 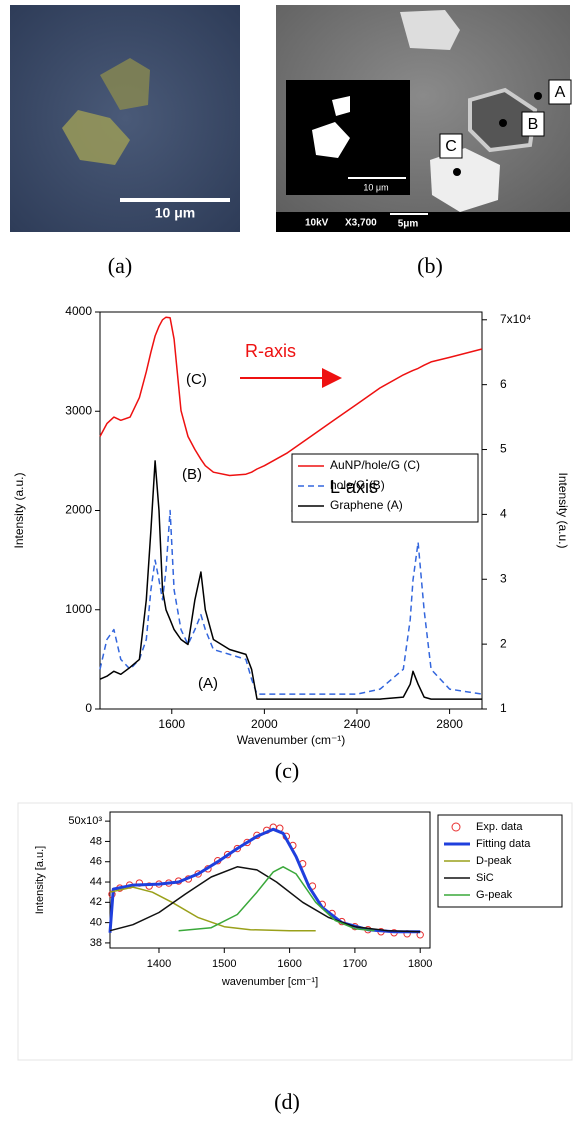 What do you see at coordinates (430, 265) in the screenshot?
I see `panel-label: (b)` at bounding box center [430, 265].